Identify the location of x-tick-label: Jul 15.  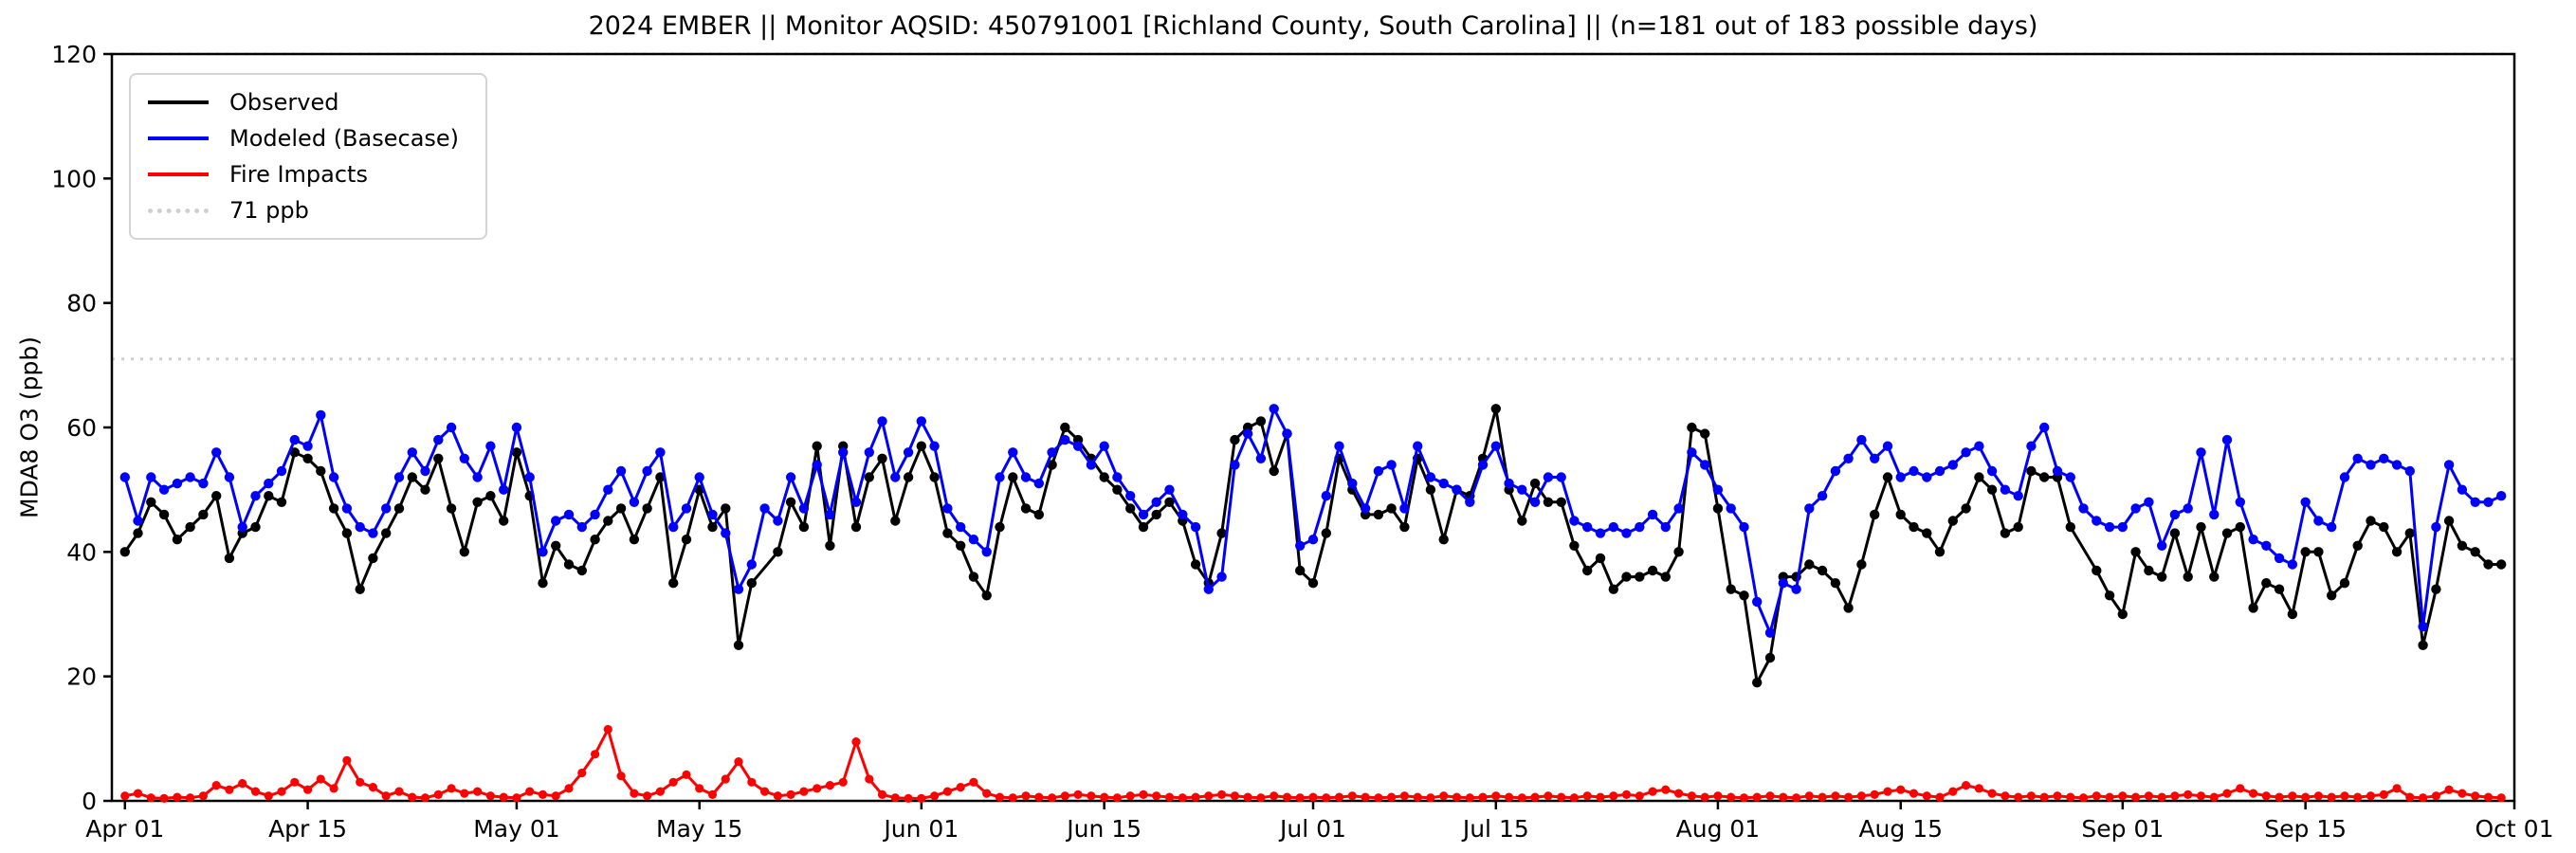
(1495, 829).